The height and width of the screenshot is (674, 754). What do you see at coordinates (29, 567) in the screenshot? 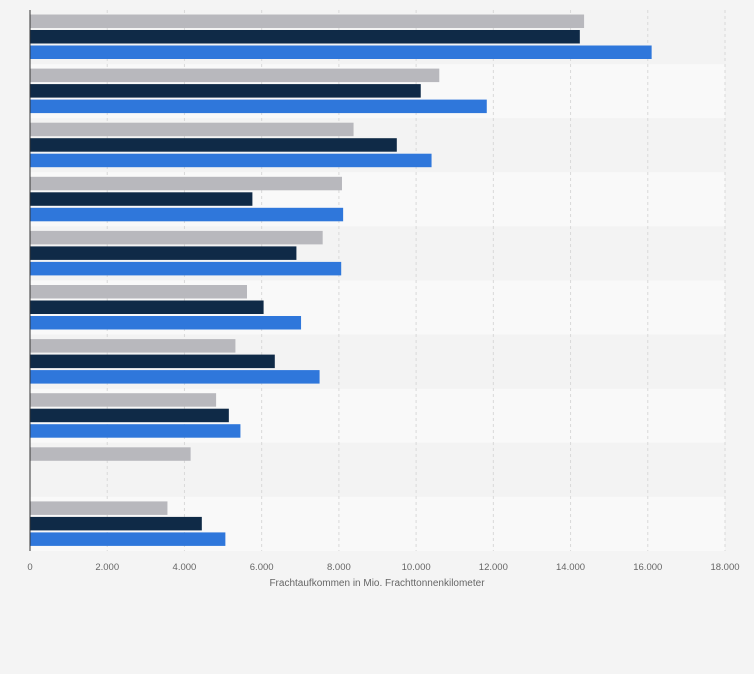
I see `x-tick-label: 0` at bounding box center [29, 567].